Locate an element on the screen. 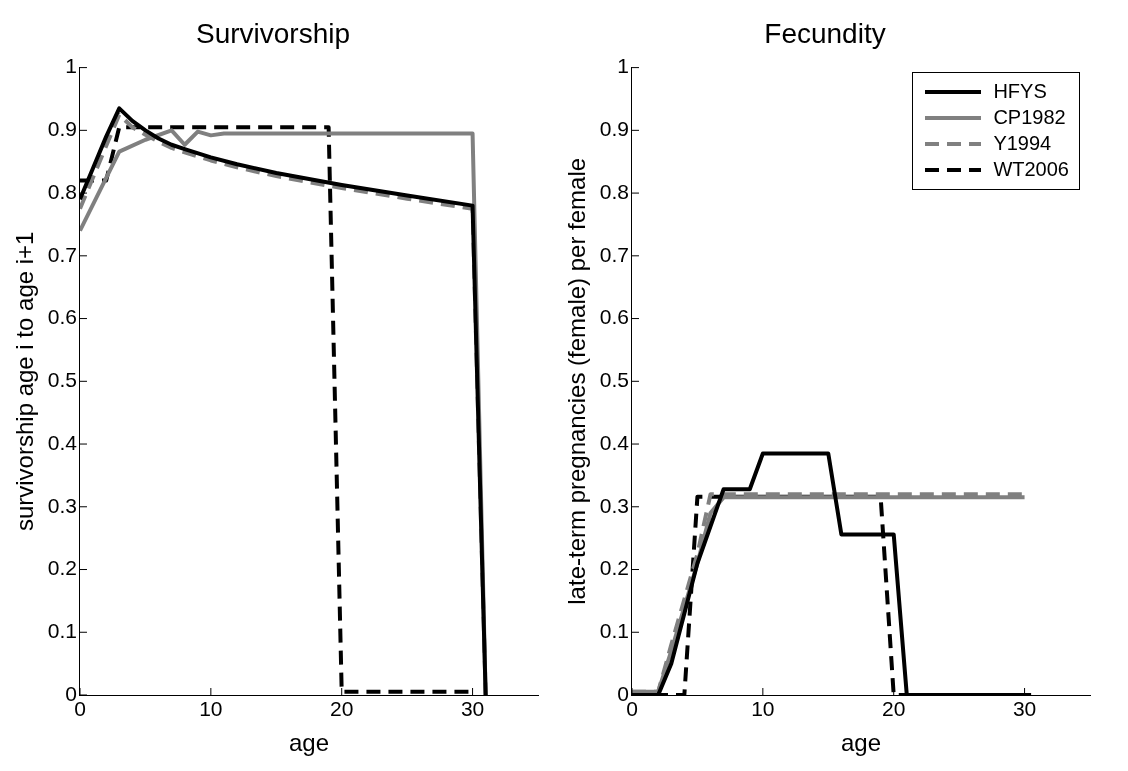 The image size is (1128, 771). y-axis-title: survivorship age i to age i+1 is located at coordinates (25, 381).